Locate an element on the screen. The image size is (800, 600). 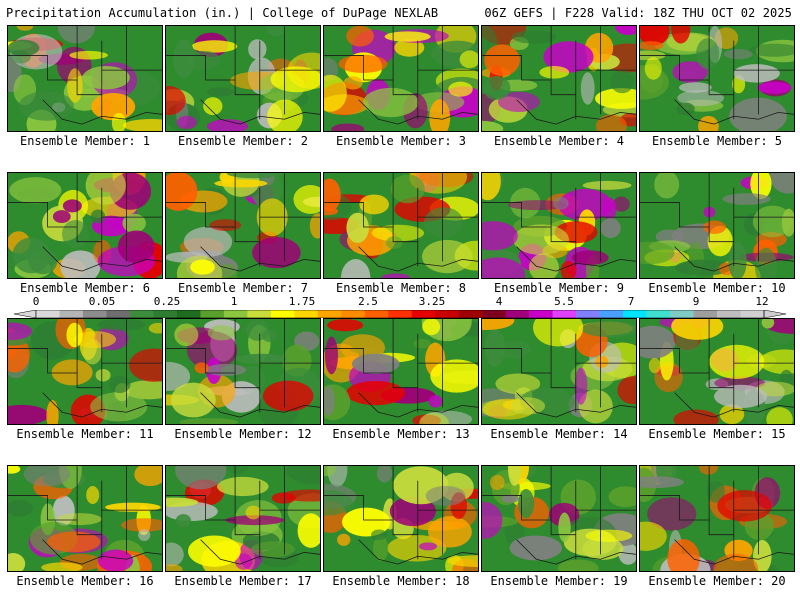
colorbar-tick-label: 3.25 is located at coordinates (432, 301).